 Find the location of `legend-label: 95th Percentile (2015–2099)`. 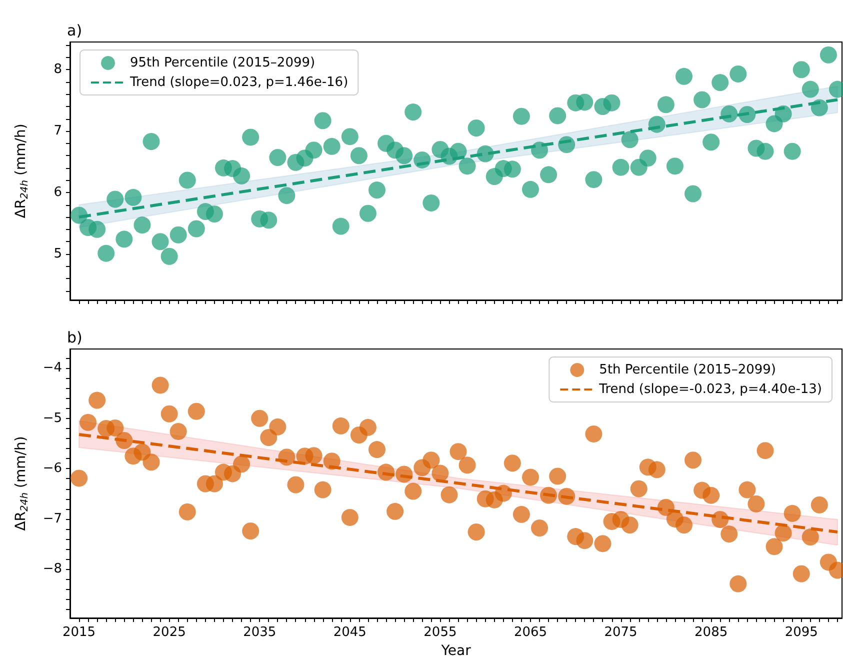

legend-label: 95th Percentile (2015–2099) is located at coordinates (223, 63).